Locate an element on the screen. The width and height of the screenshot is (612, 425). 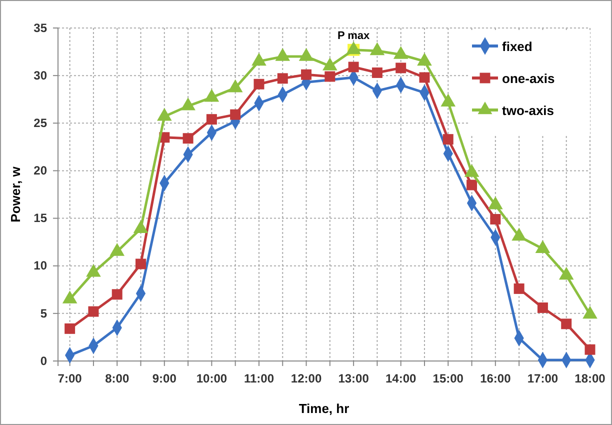
x-tick-label: 7:00 is located at coordinates (70, 379).